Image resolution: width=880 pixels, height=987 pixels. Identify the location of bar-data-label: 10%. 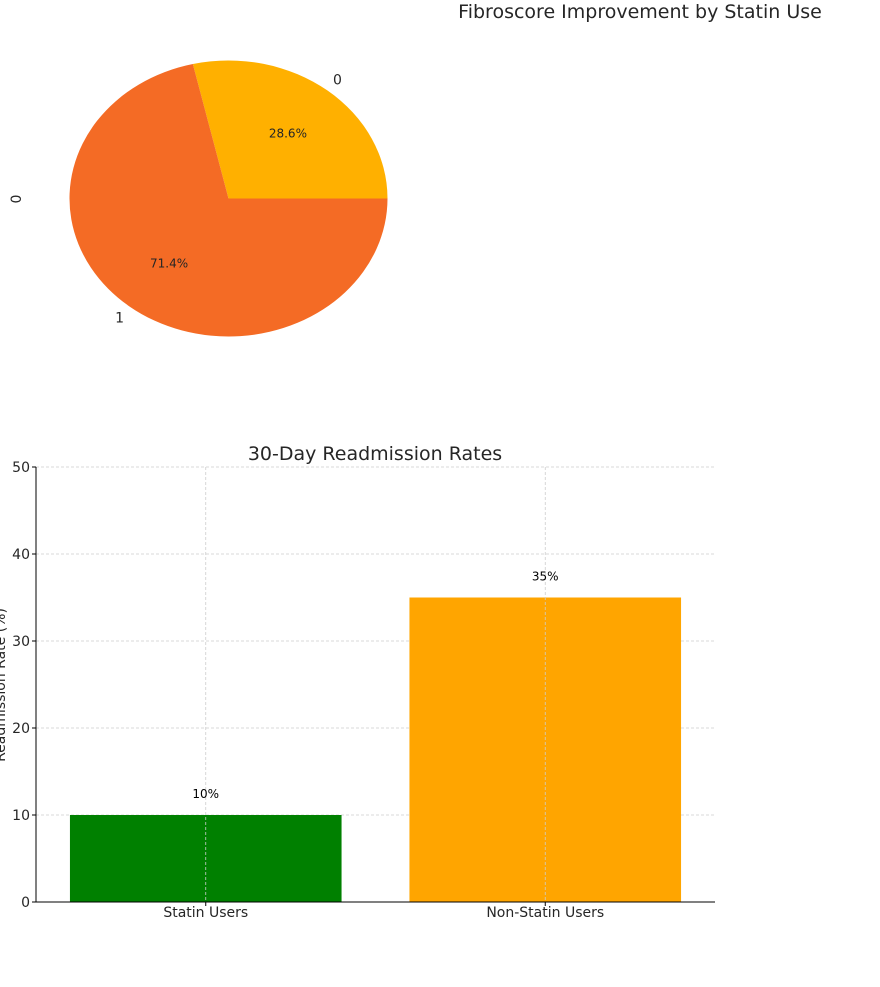
(205, 794).